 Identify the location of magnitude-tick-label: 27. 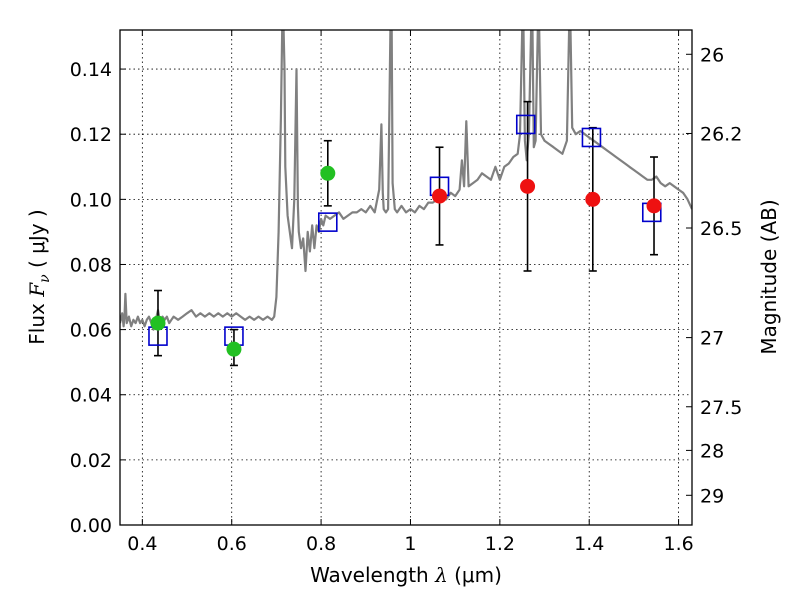
(712, 339).